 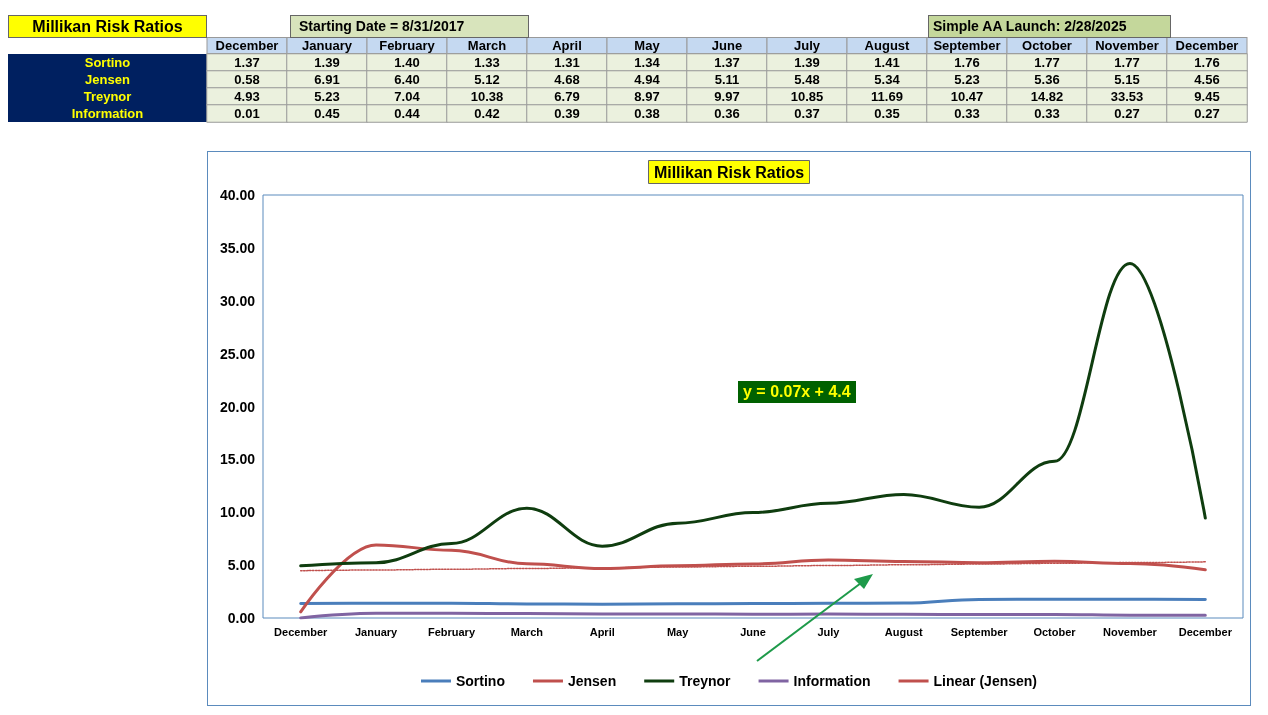 I want to click on data-label: 0.42, so click(x=487, y=113).